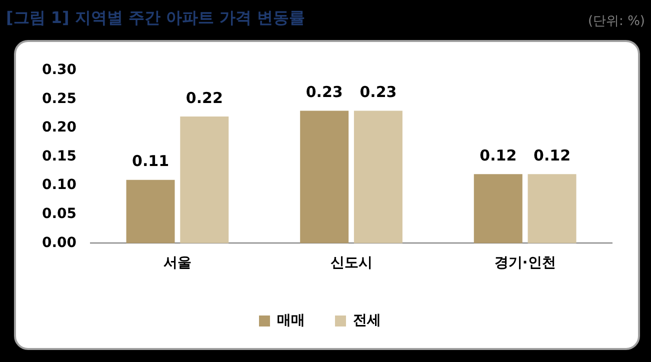 The image size is (651, 362). What do you see at coordinates (59, 128) in the screenshot?
I see `y-tick-label: 0.20` at bounding box center [59, 128].